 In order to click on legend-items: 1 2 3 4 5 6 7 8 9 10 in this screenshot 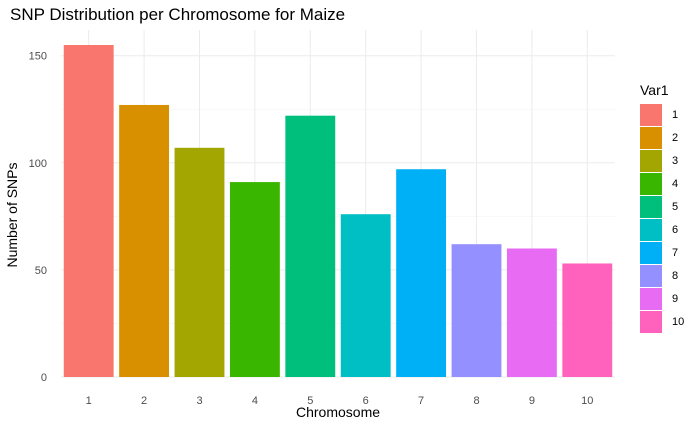, I will do `click(662, 218)`.